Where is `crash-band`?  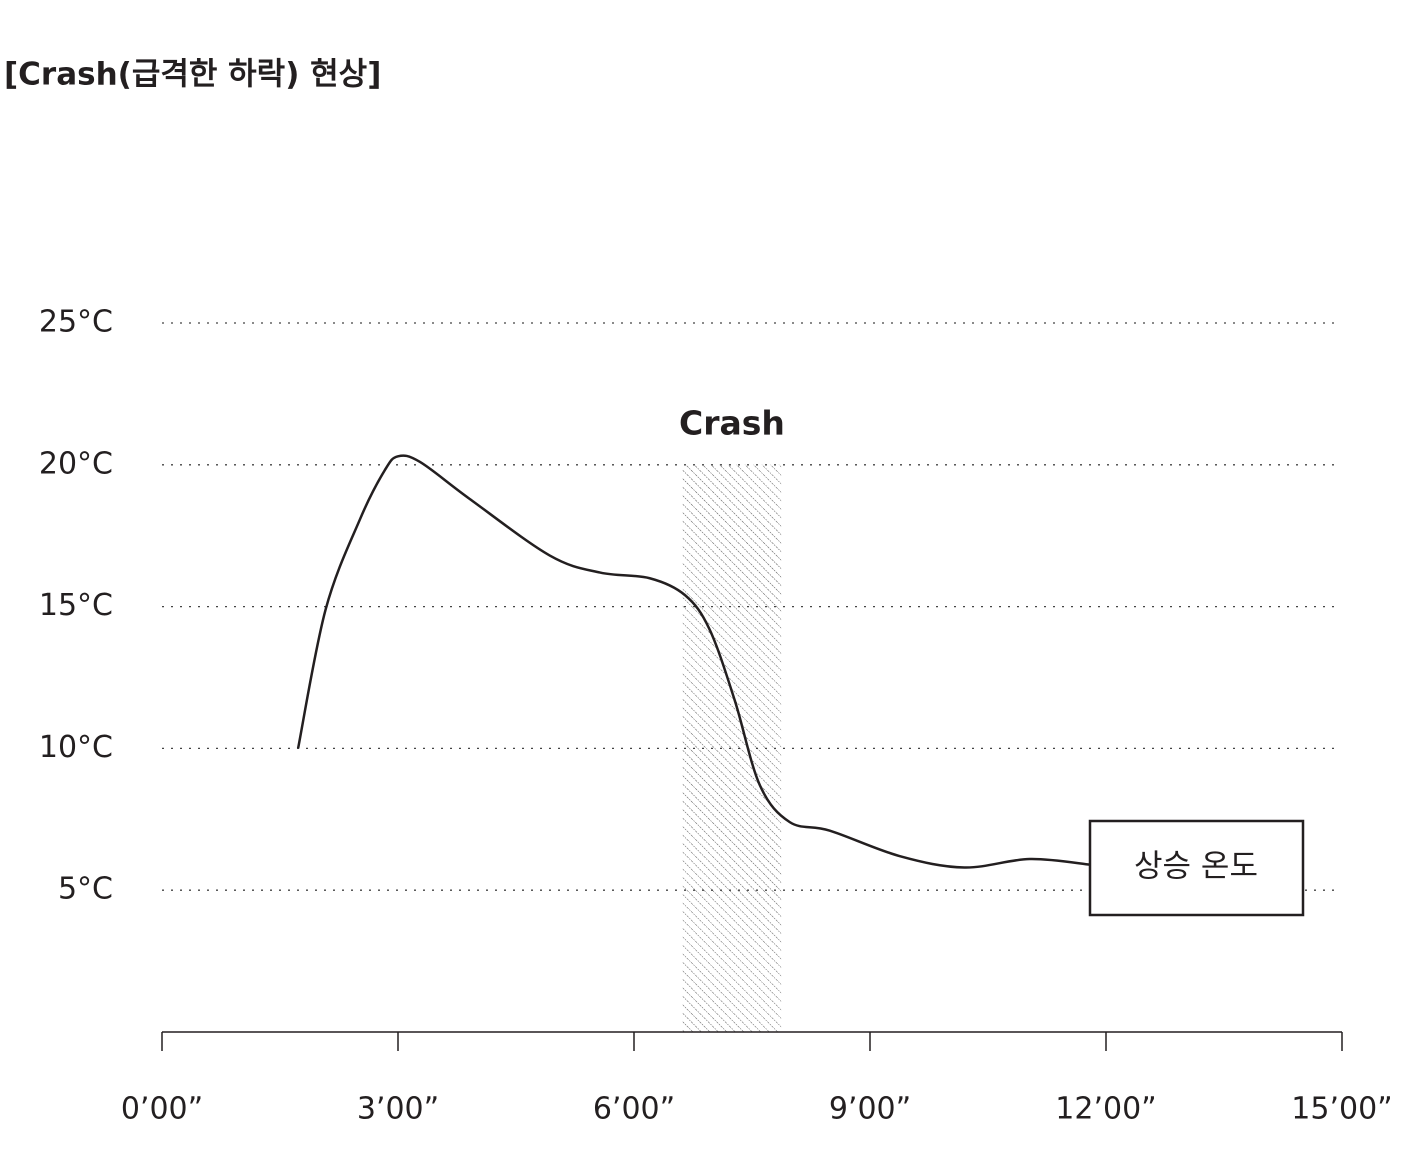
crash-band is located at coordinates (732, 748).